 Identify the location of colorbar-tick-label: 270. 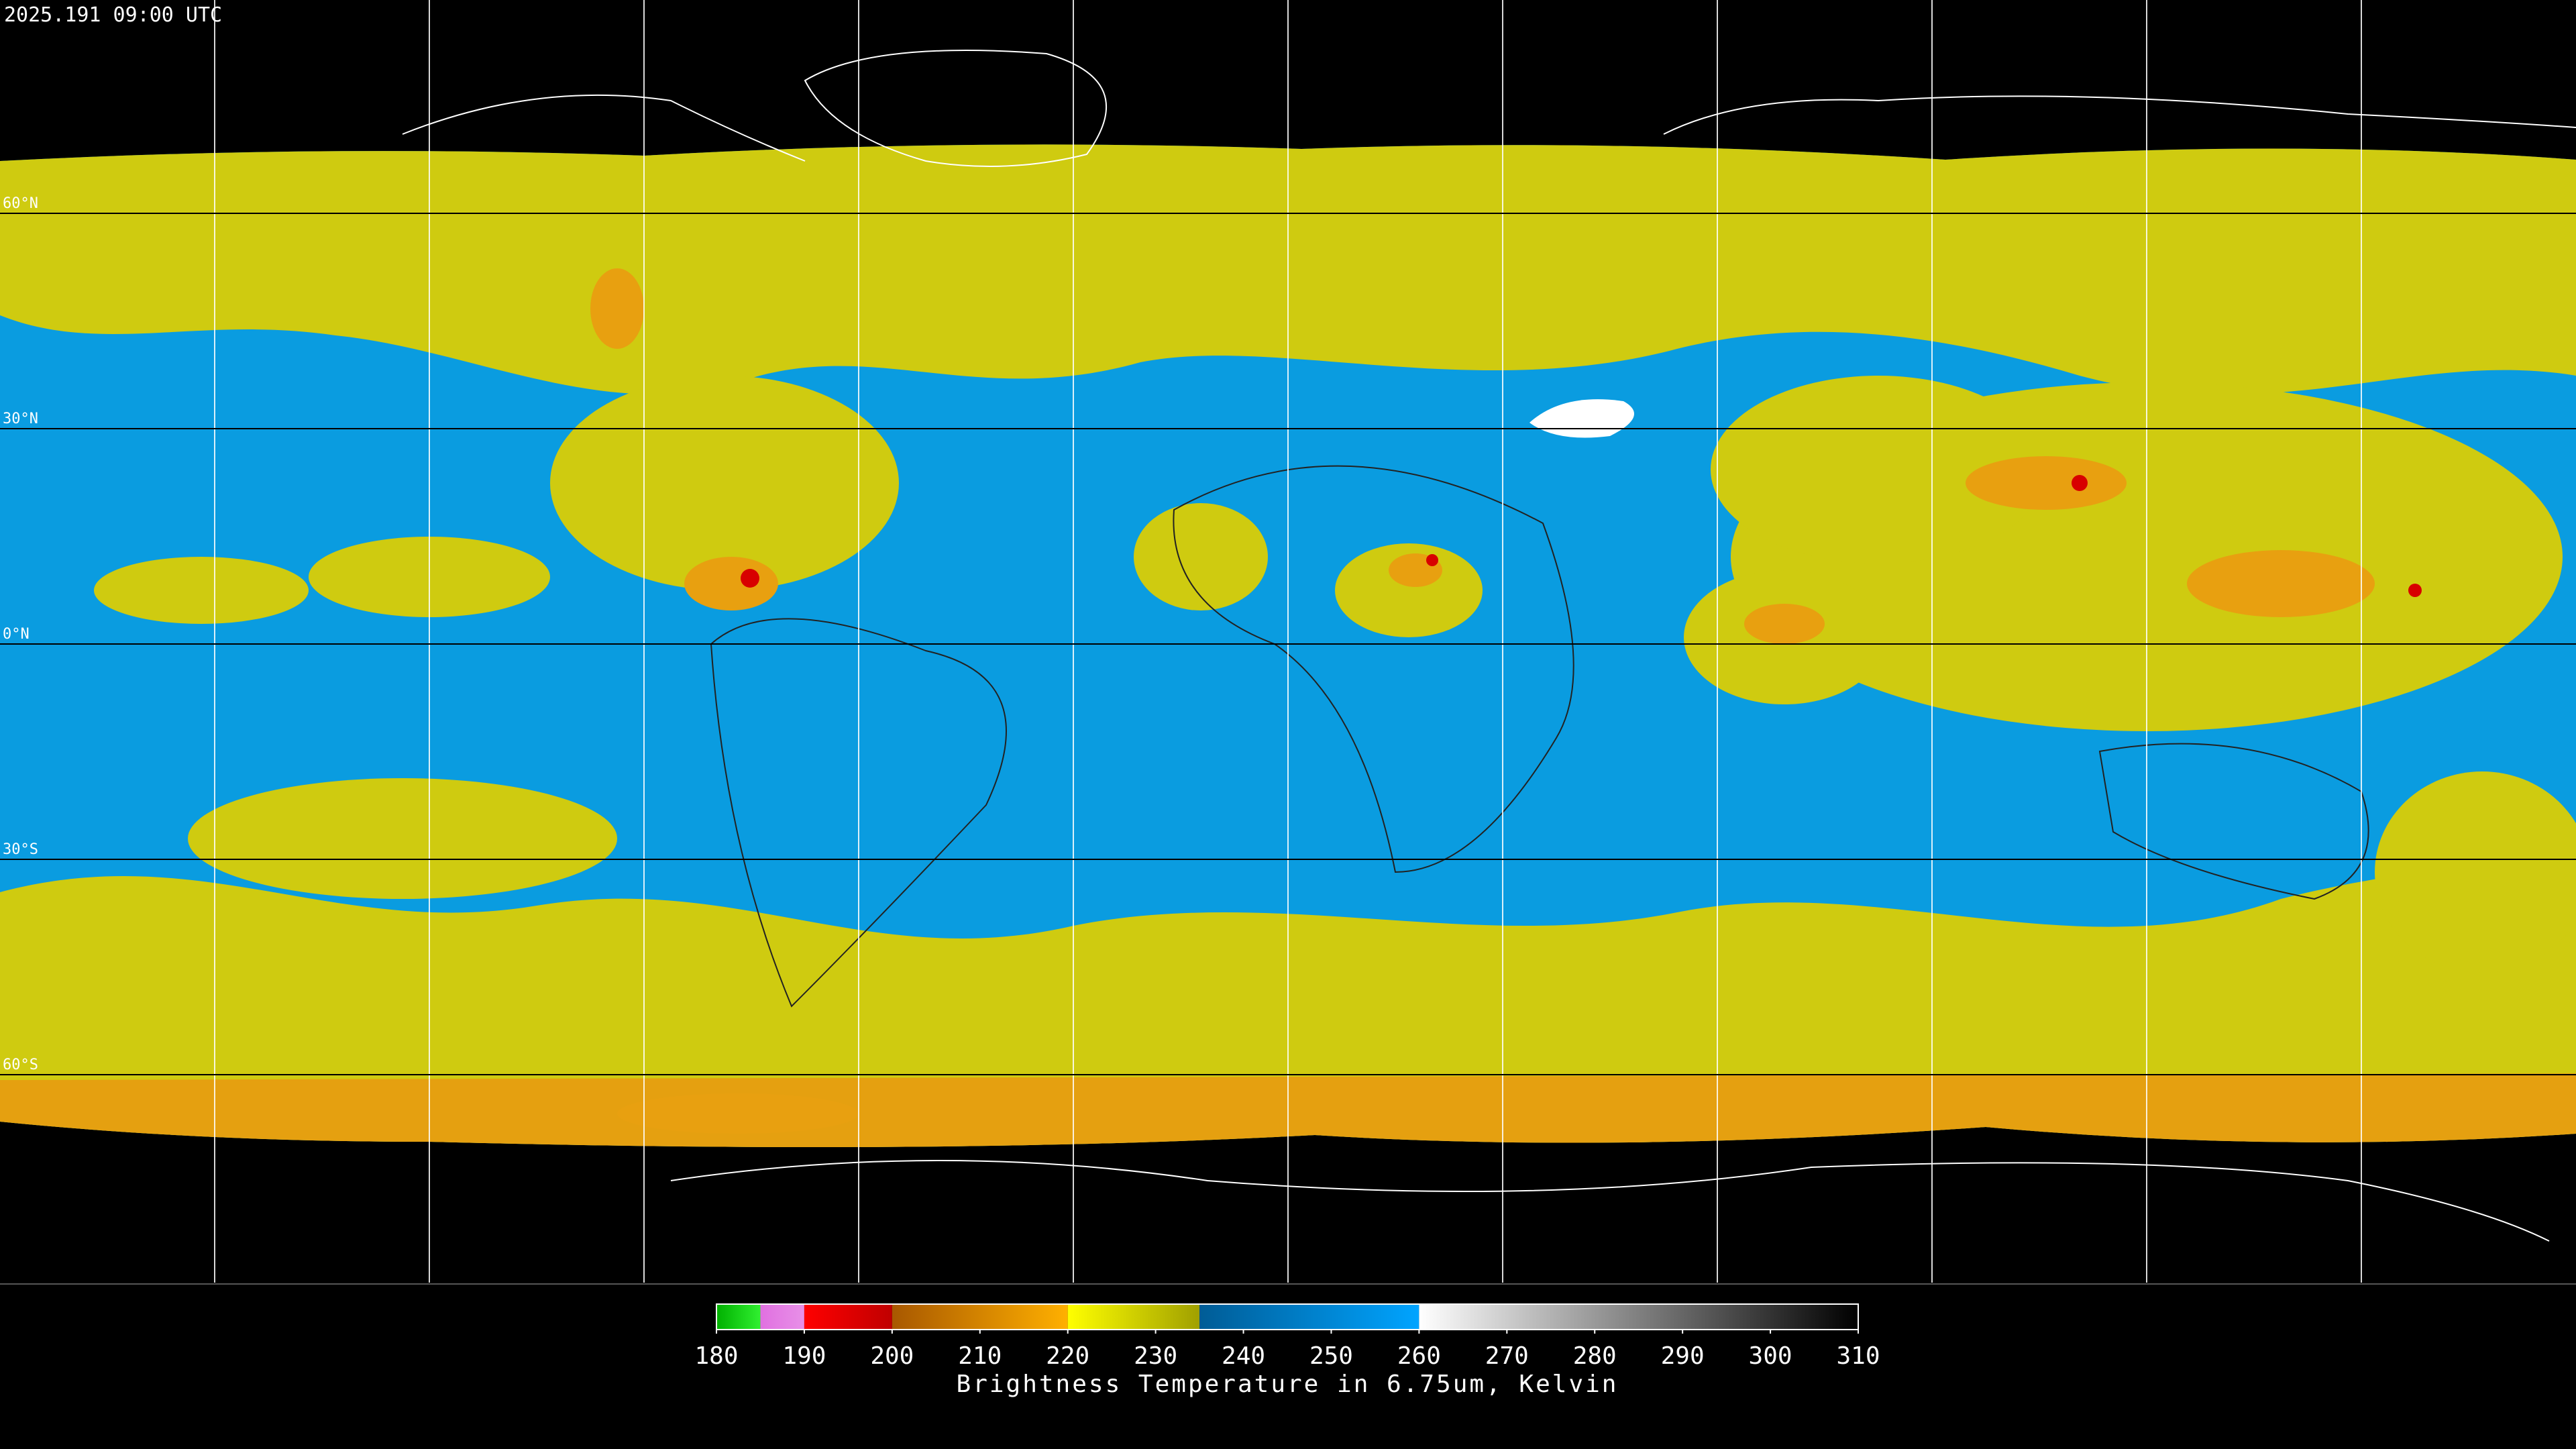
(1507, 1356).